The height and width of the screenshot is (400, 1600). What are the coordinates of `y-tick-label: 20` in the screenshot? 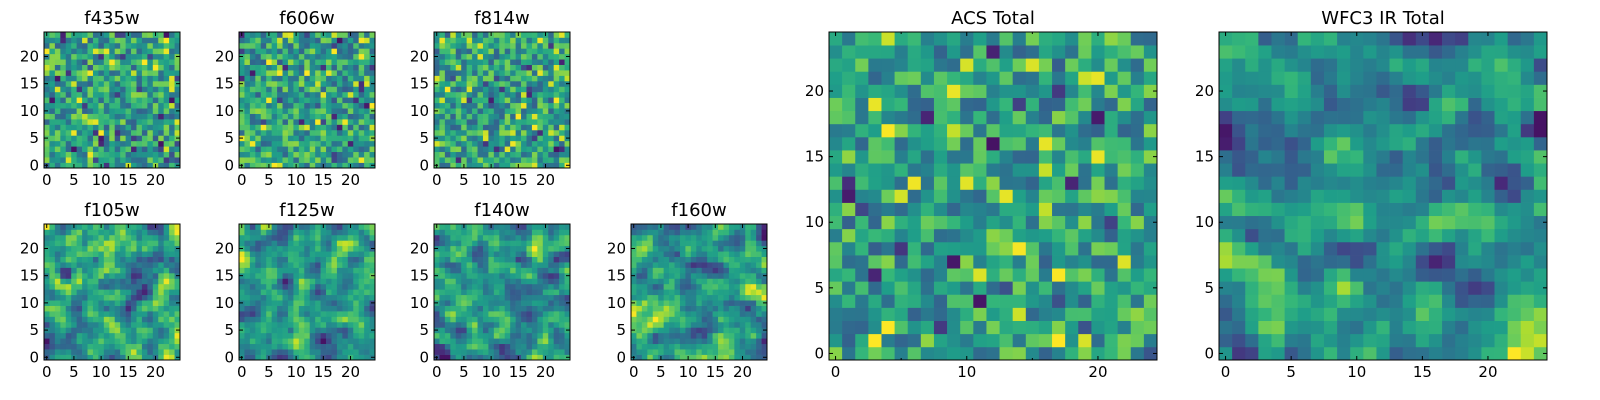 It's located at (419, 56).